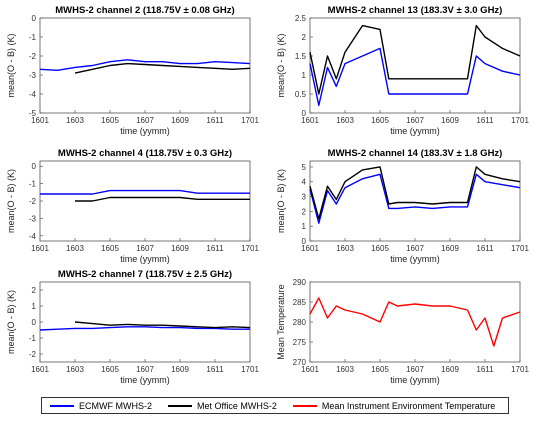 The height and width of the screenshot is (424, 550). What do you see at coordinates (301, 56) in the screenshot?
I see `y-tick-label: 1.5` at bounding box center [301, 56].